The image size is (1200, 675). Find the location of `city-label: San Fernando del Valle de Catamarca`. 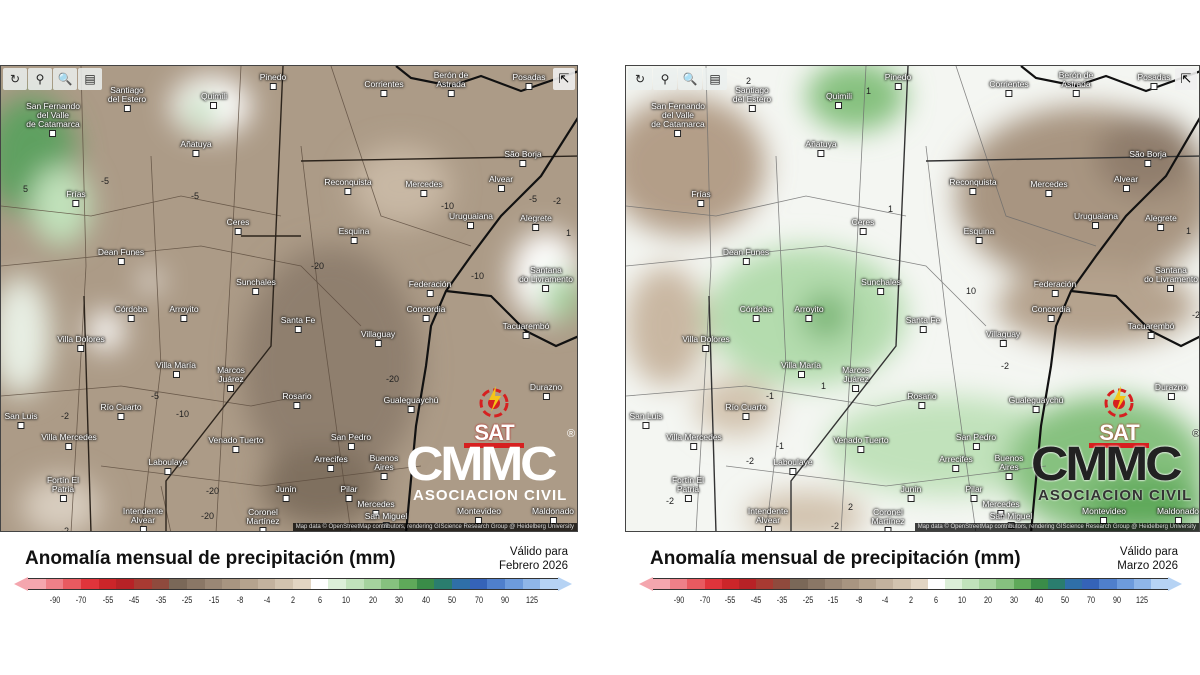

city-label: San Fernando del Valle de Catamarca is located at coordinates (678, 119).